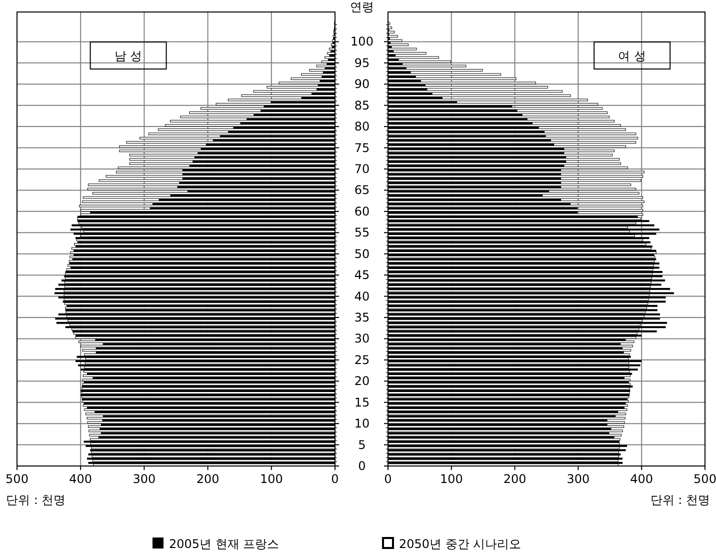 The image size is (716, 560). Describe the element at coordinates (362, 253) in the screenshot. I see `y-tick-label: 50` at that location.